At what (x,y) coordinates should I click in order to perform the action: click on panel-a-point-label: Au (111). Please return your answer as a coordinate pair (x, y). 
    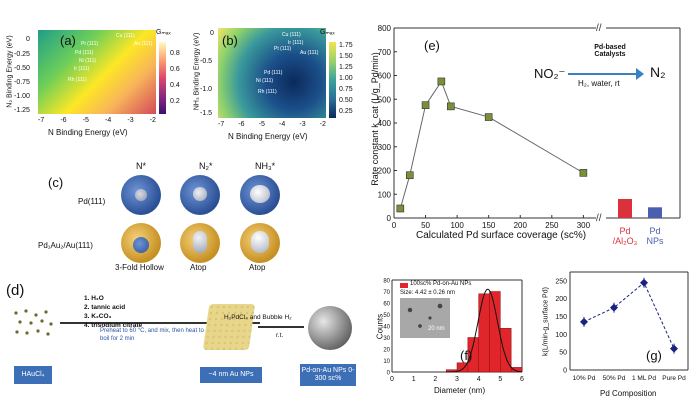
    Looking at the image, I should click on (143, 44).